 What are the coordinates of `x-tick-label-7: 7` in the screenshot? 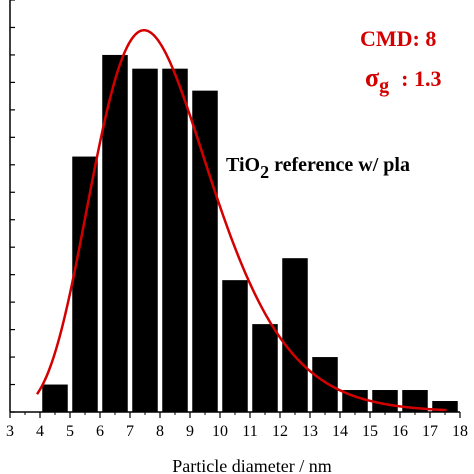 It's located at (130, 431).